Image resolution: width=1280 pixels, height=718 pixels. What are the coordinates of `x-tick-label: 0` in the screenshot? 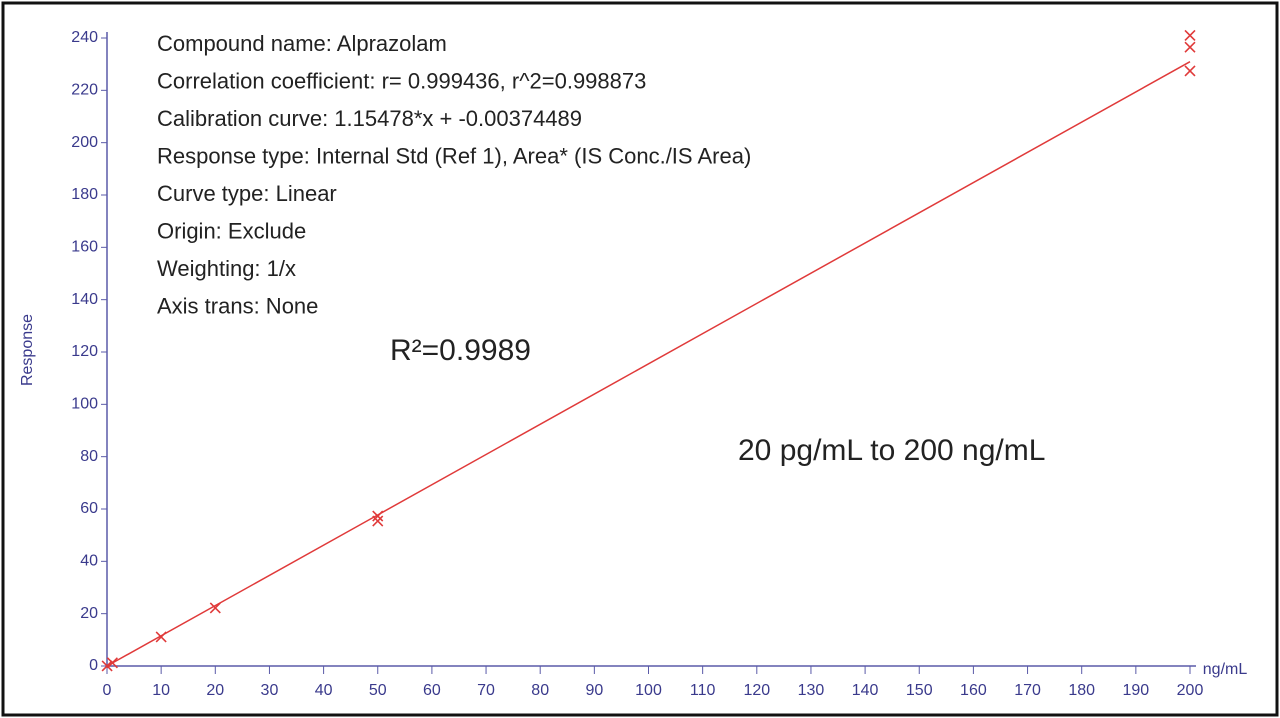 It's located at (107, 690).